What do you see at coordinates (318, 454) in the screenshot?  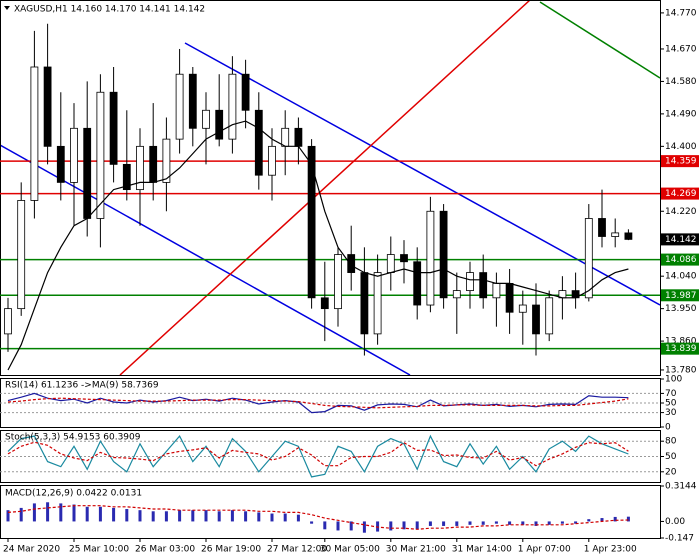 I see `indicator-line` at bounding box center [318, 454].